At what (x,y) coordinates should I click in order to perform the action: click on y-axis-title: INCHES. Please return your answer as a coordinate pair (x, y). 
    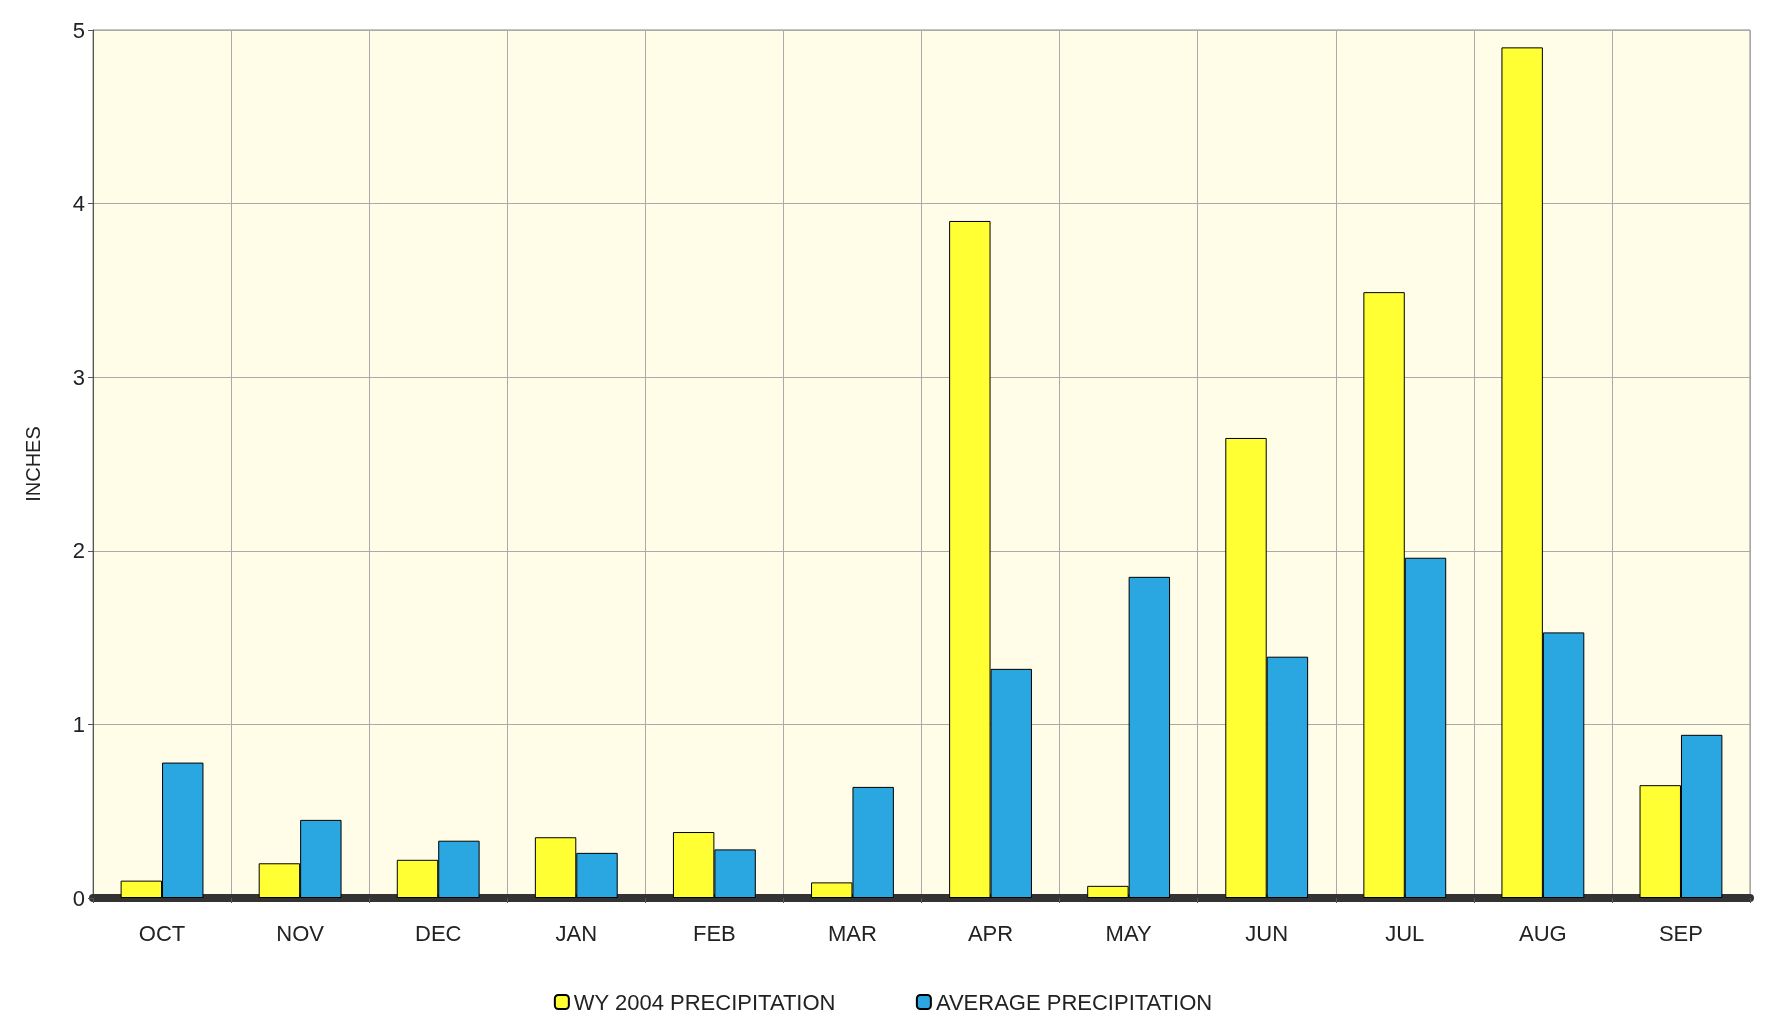
    Looking at the image, I should click on (33, 464).